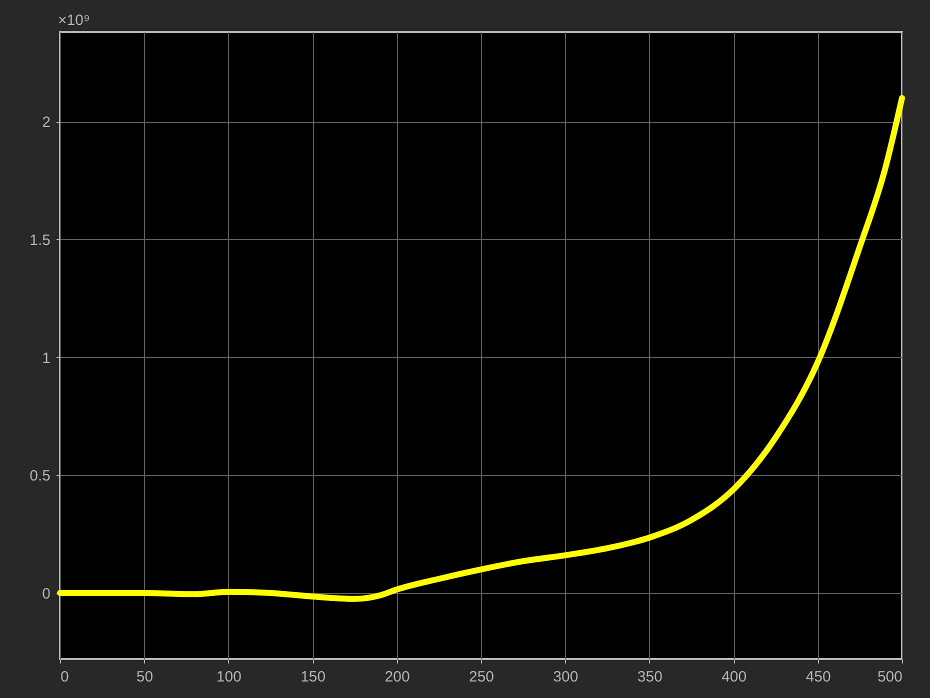 Image resolution: width=930 pixels, height=698 pixels. What do you see at coordinates (74, 20) in the screenshot?
I see `text: ×10⁹` at bounding box center [74, 20].